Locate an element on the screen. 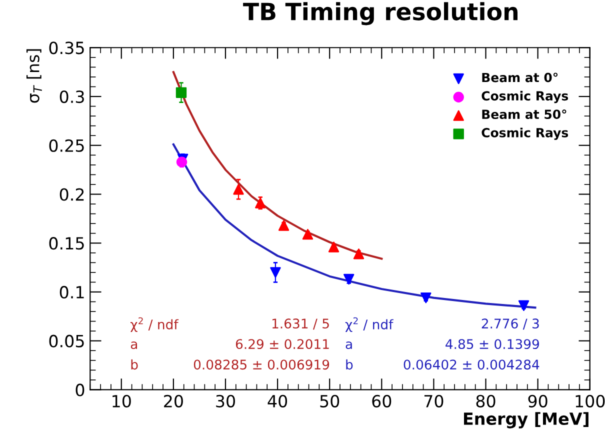 The height and width of the screenshot is (433, 605). x-tick-label: 100 is located at coordinates (590, 401).